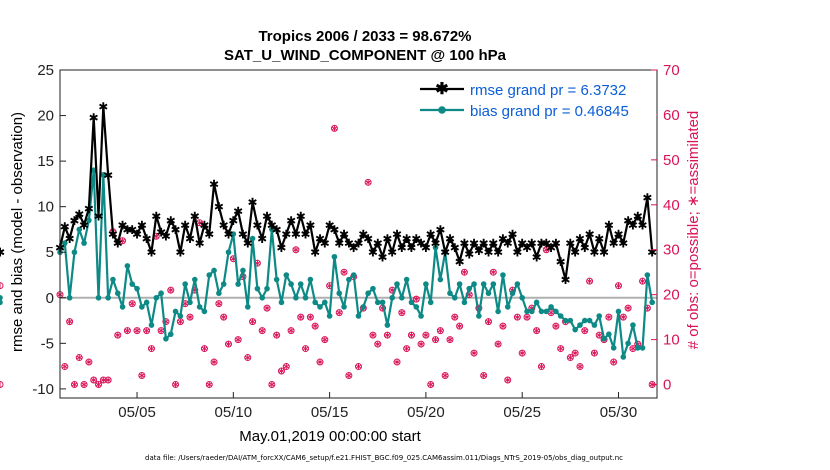  I want to click on legend-rmse-marker: ✱, so click(441, 89).